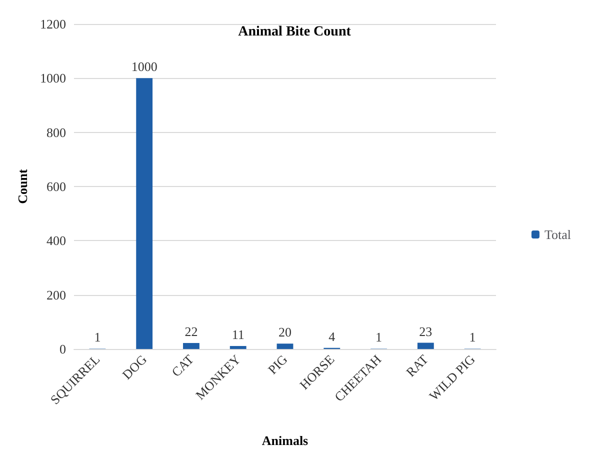 The width and height of the screenshot is (589, 469). What do you see at coordinates (332, 336) in the screenshot?
I see `data-label: 4` at bounding box center [332, 336].